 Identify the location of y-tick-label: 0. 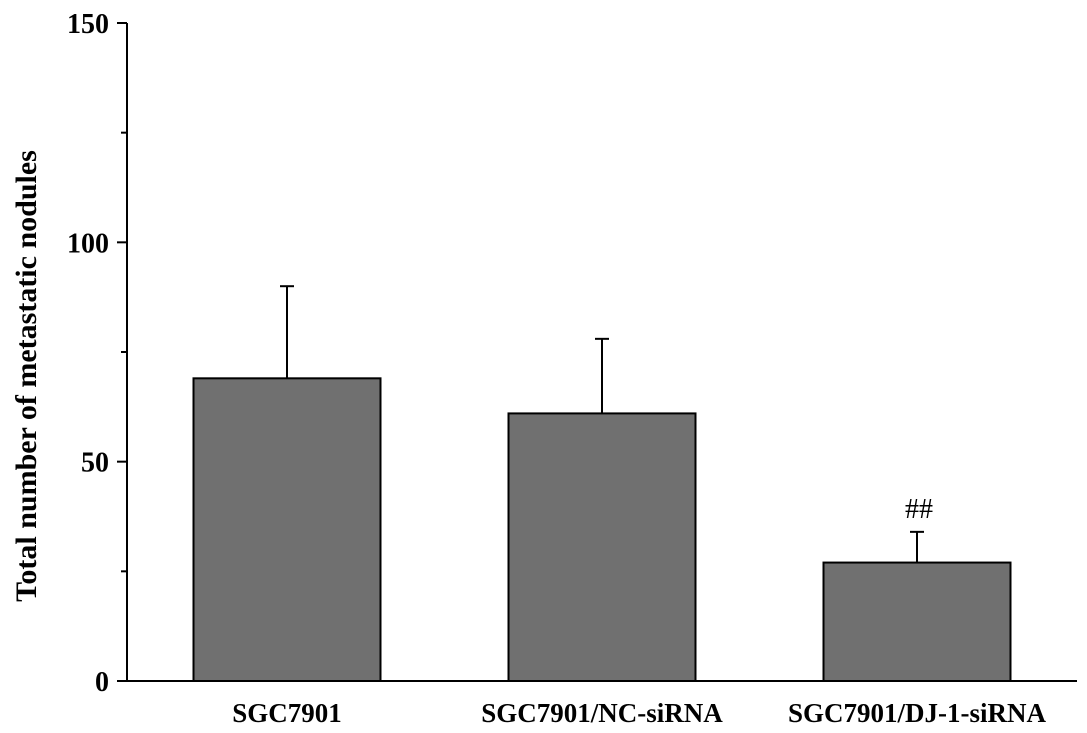
(102, 682).